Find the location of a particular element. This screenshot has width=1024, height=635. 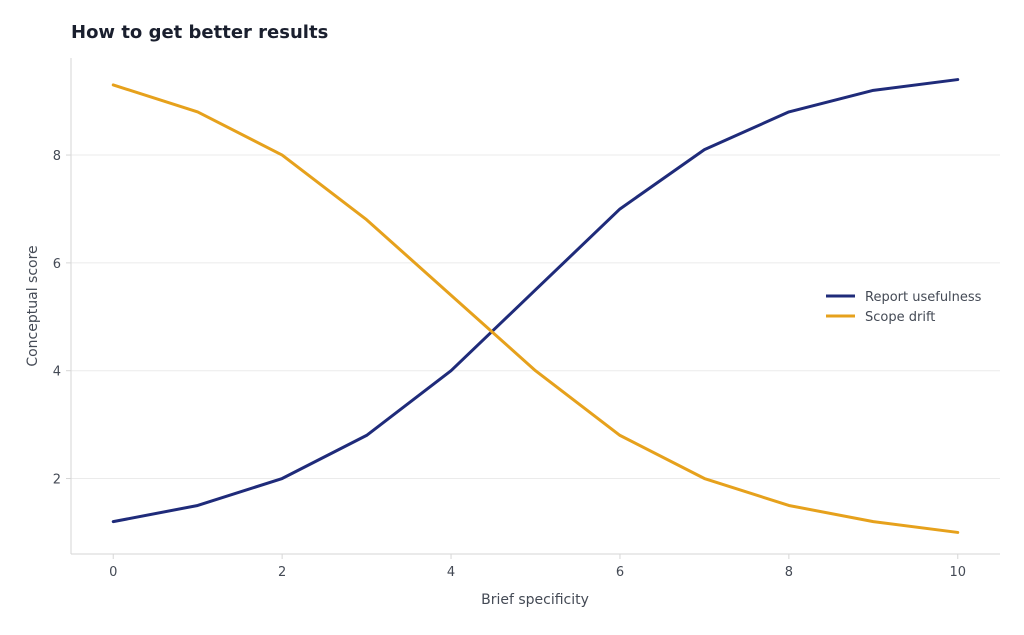

y-tick-label-8: 8 is located at coordinates (57, 156).